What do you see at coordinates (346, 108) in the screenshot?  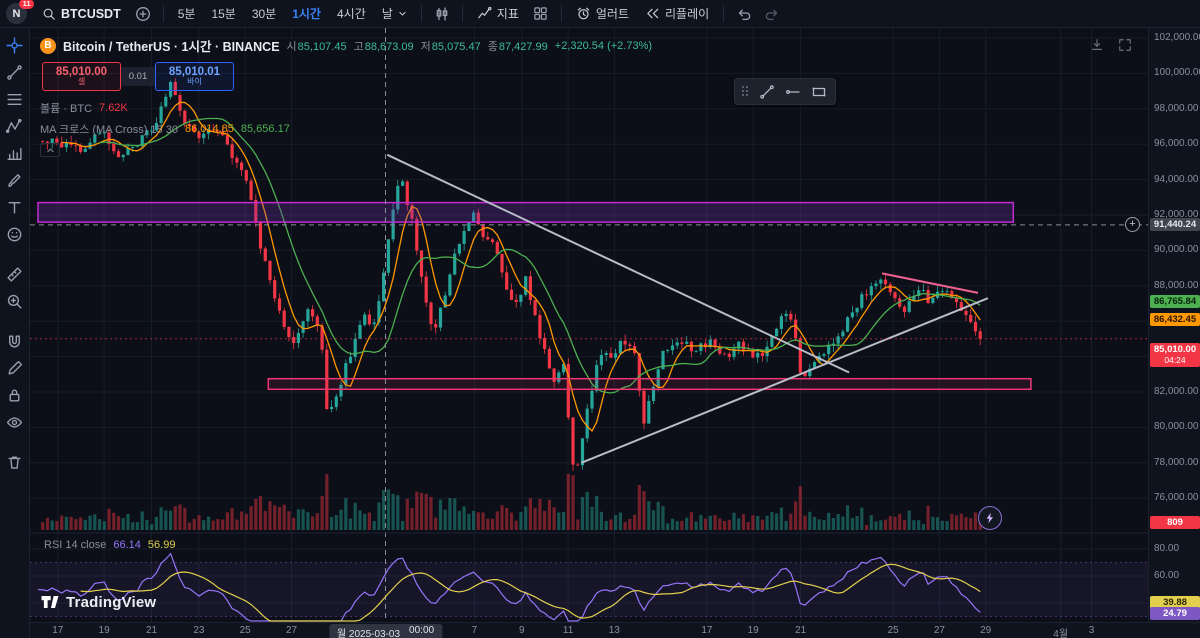 I see `volume-row: 볼륨 · BTC 7.62K` at bounding box center [346, 108].